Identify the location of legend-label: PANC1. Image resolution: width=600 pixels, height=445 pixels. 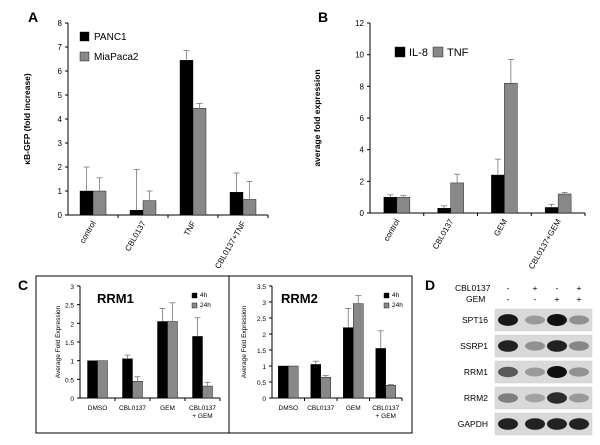
(110, 37).